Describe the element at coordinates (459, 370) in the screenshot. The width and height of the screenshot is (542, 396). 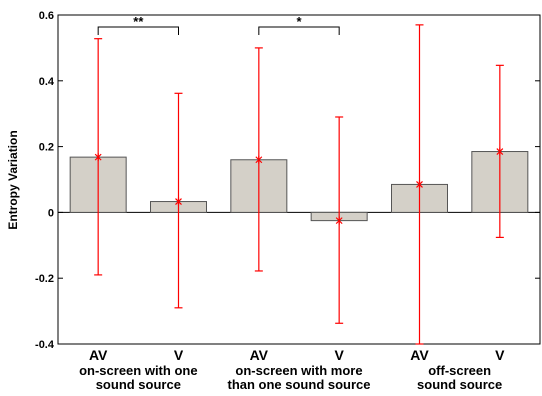
I see `group-label: off-screen` at that location.